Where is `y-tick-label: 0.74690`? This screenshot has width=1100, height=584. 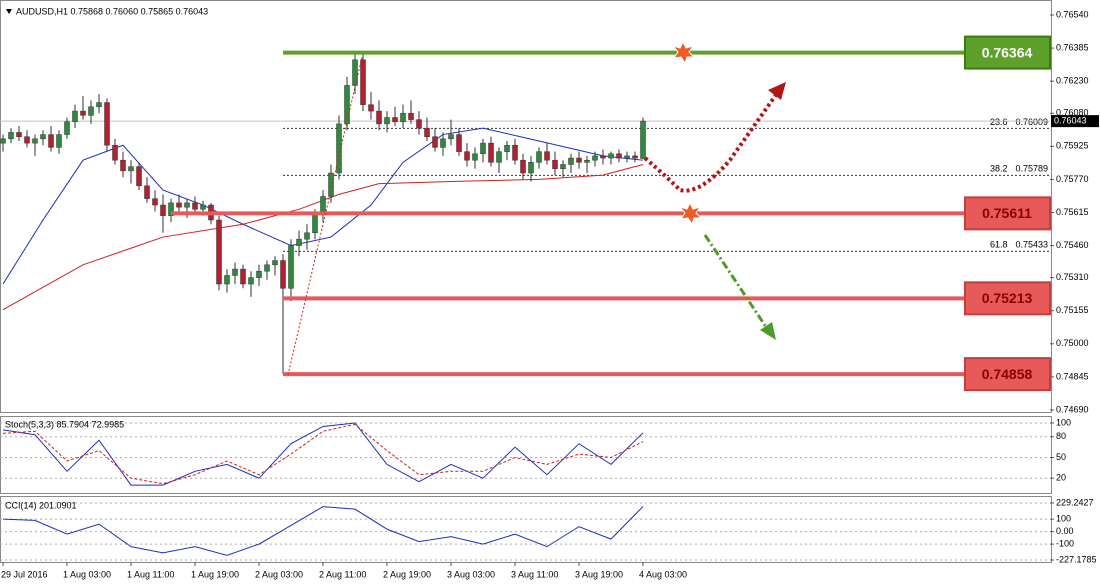 y-tick-label: 0.74690 is located at coordinates (1072, 409).